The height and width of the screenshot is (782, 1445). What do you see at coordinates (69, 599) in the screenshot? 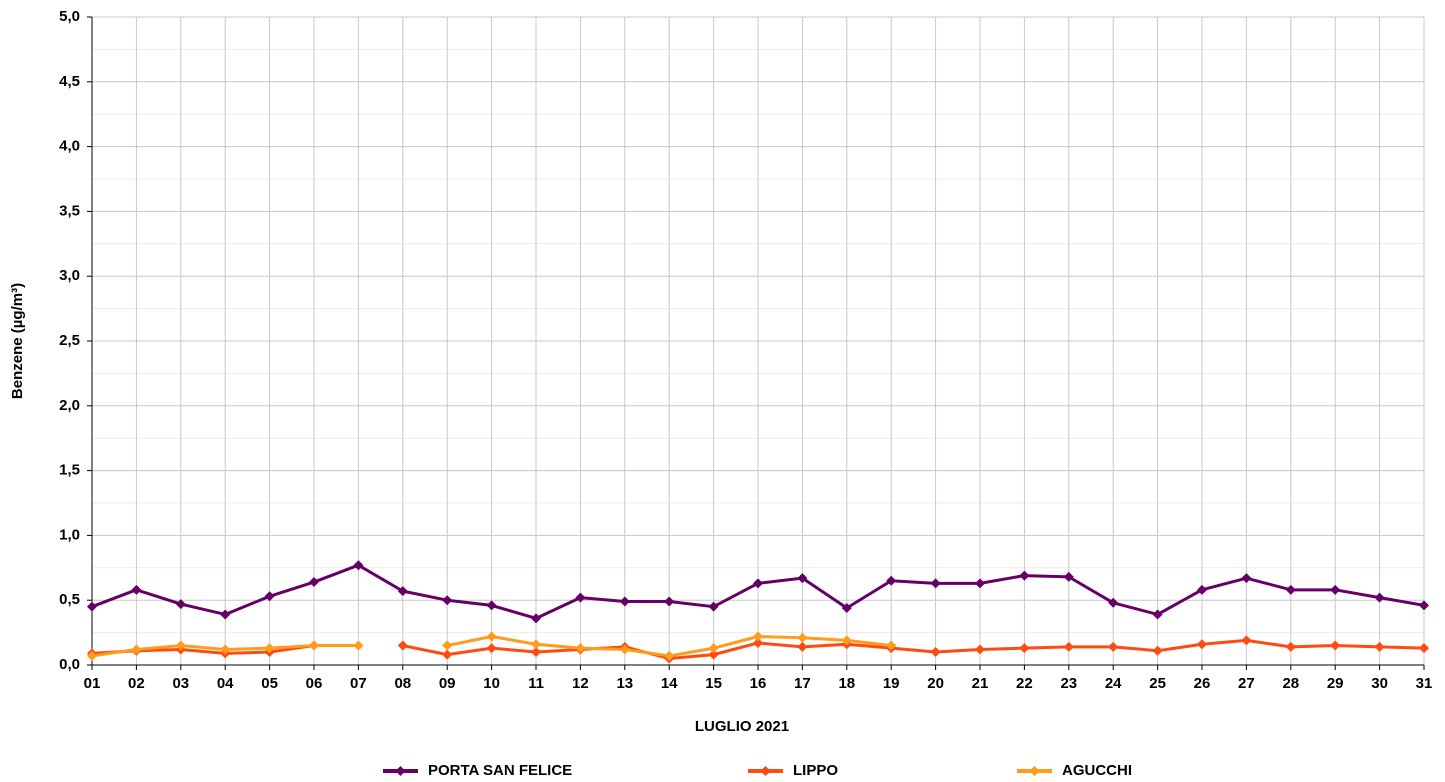
I see `y-tick-label: 0,5` at bounding box center [69, 599].